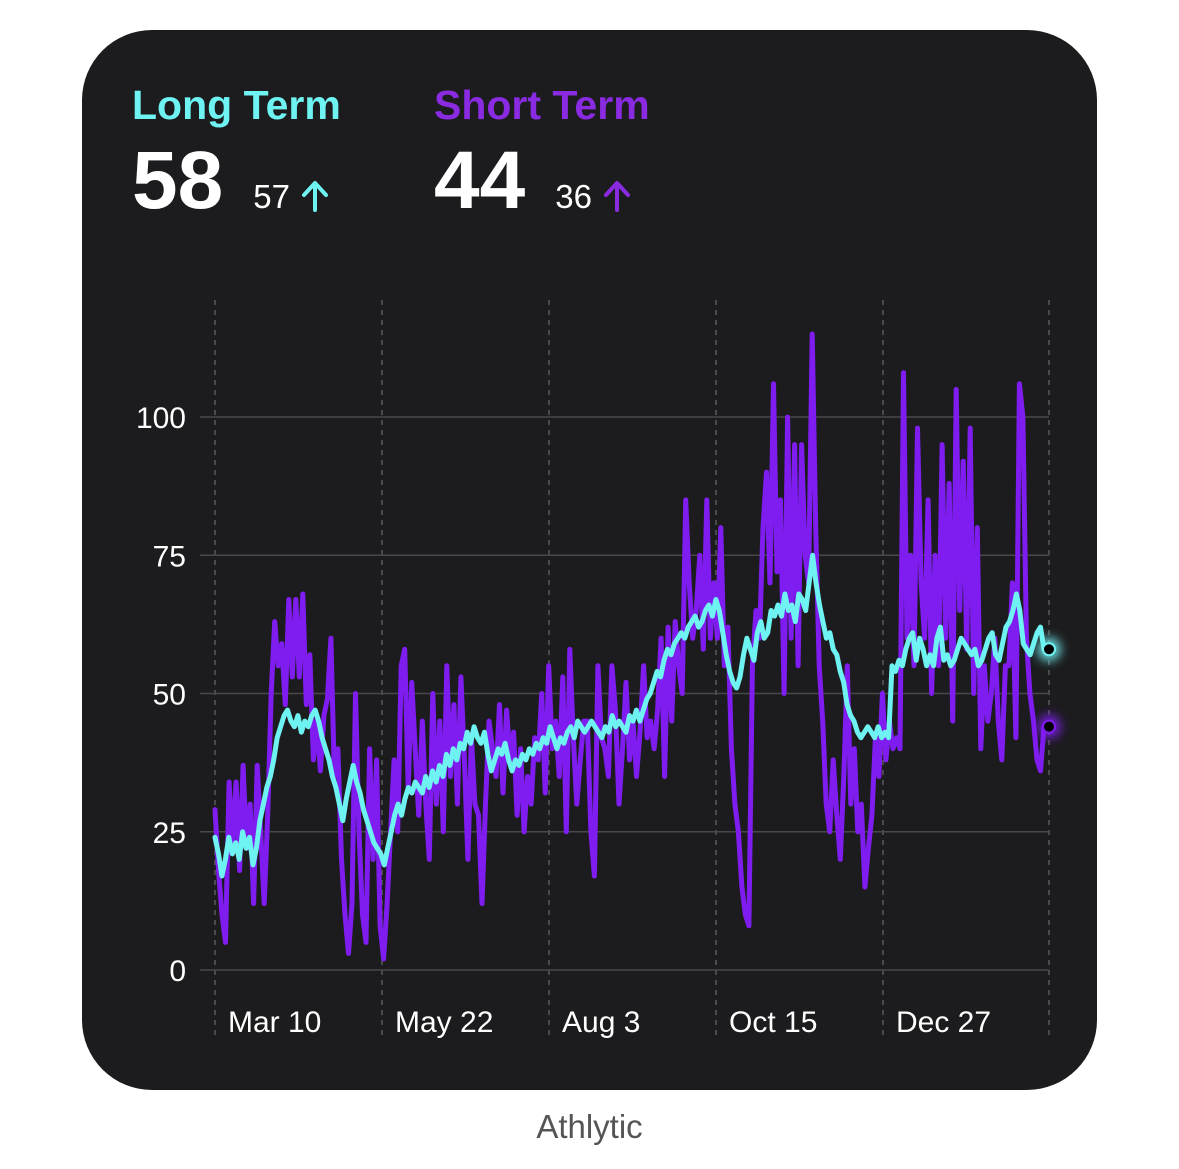 This screenshot has height=1169, width=1179. I want to click on y-tick-label: 50, so click(169, 695).